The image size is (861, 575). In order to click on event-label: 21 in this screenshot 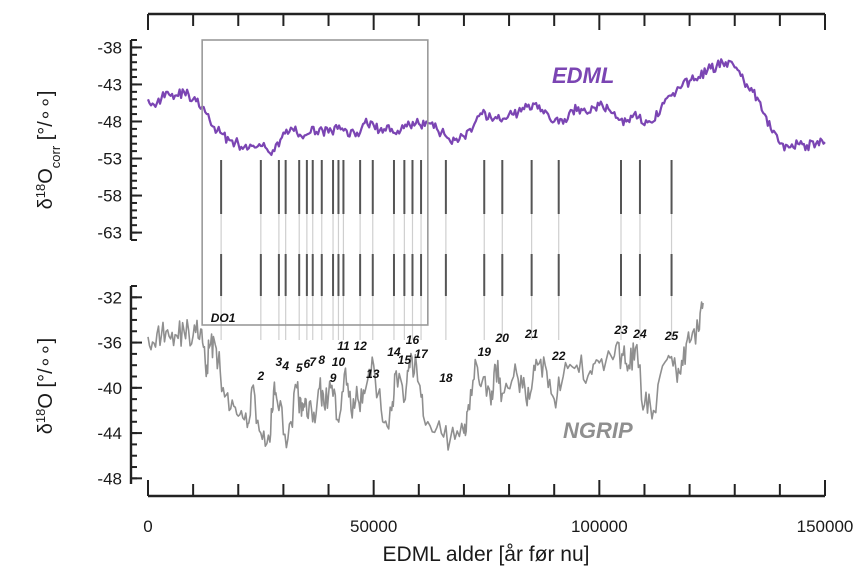, I will do `click(531, 334)`.